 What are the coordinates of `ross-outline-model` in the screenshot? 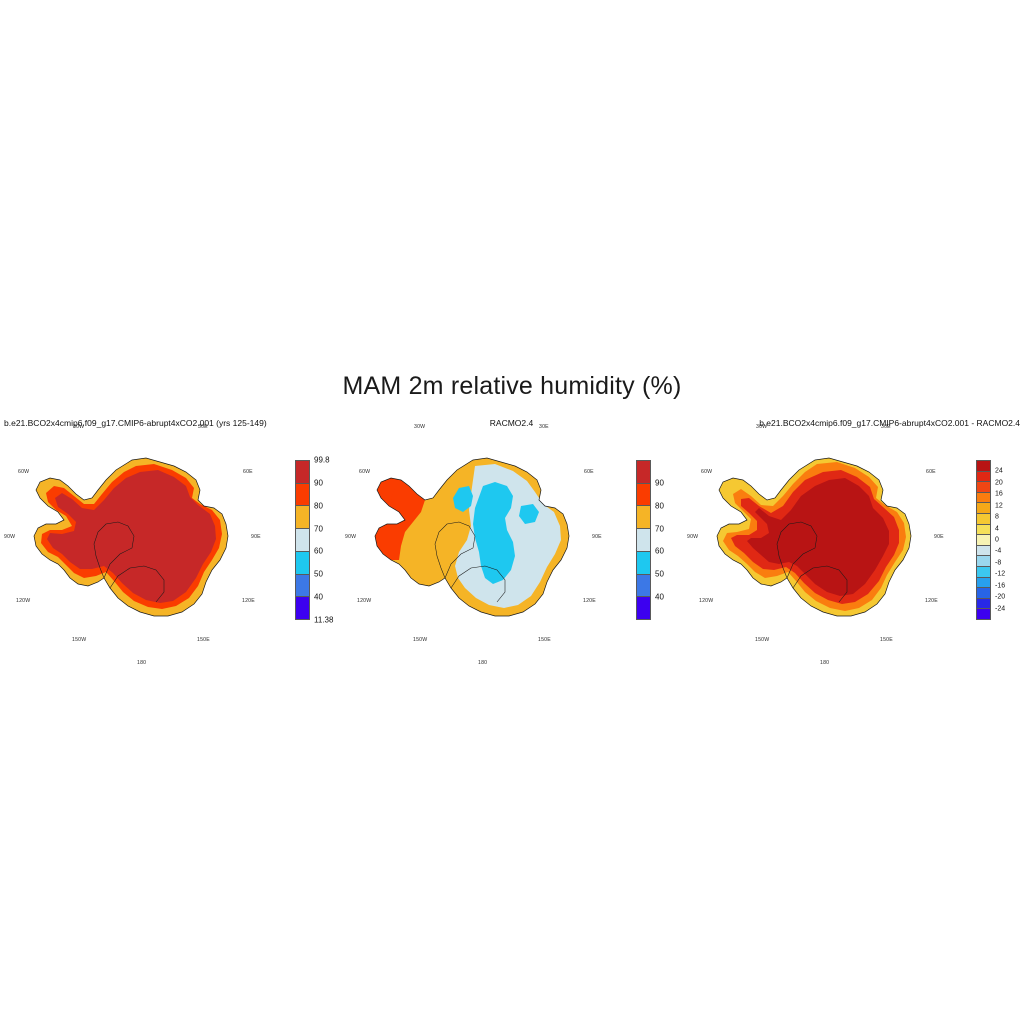 It's located at (114, 550).